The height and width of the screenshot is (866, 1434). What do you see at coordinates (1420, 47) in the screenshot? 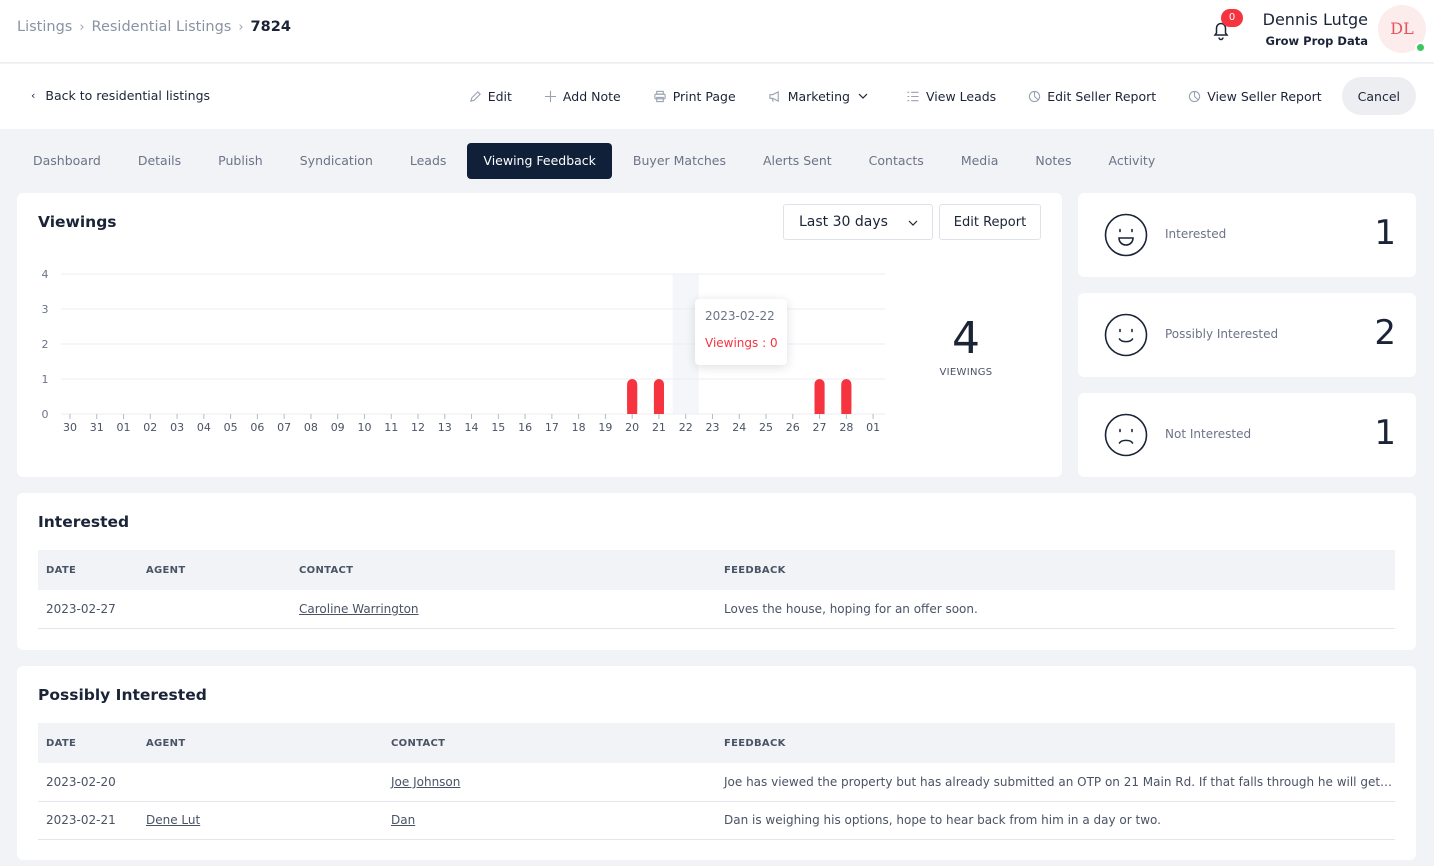
I see `online-status-dot` at bounding box center [1420, 47].